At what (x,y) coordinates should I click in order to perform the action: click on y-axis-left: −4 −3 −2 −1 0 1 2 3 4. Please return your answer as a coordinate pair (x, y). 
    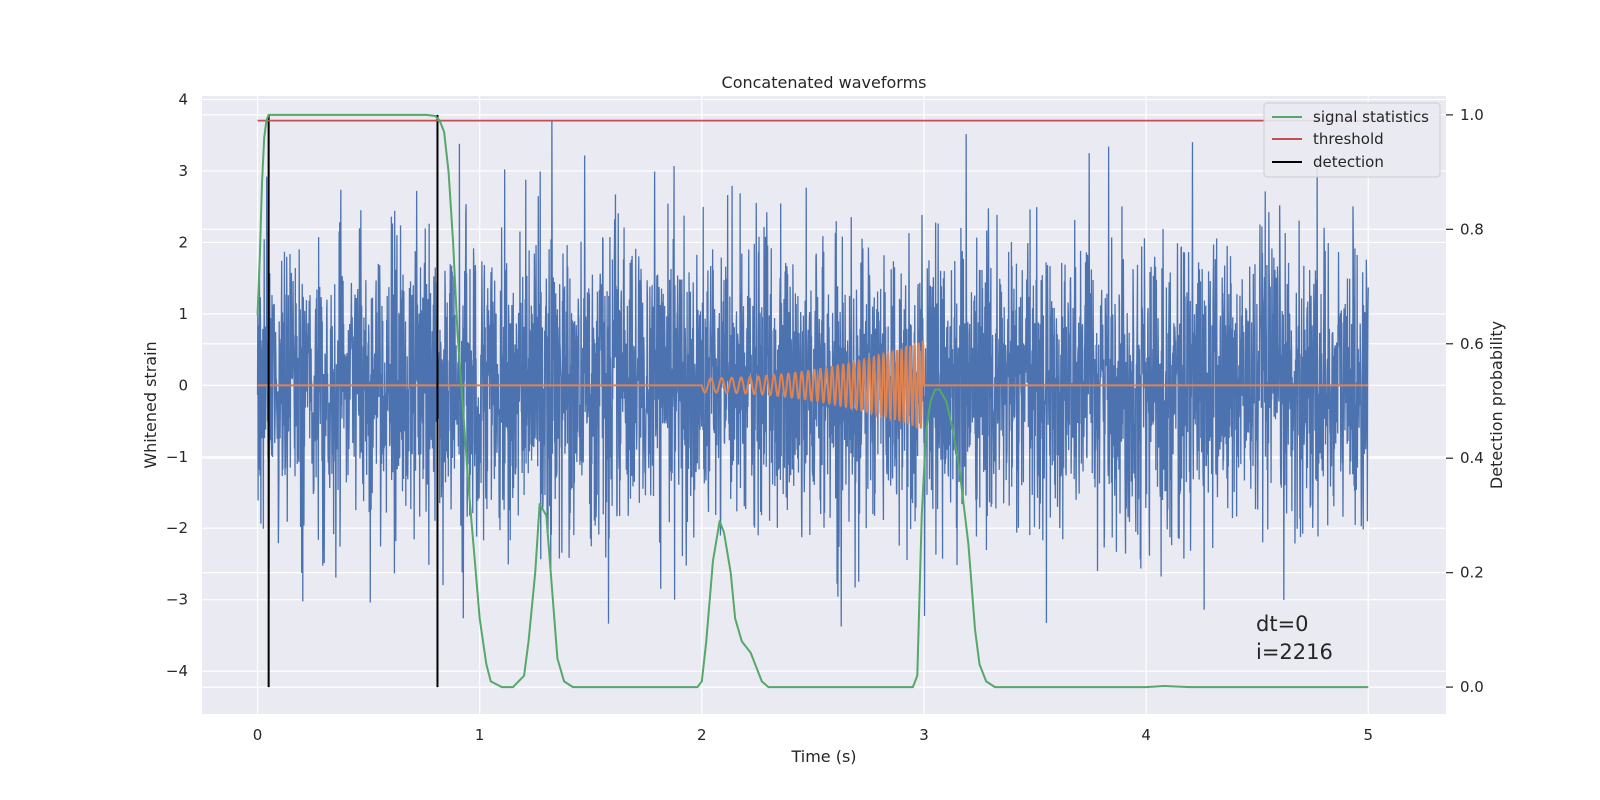
    Looking at the image, I should click on (177, 386).